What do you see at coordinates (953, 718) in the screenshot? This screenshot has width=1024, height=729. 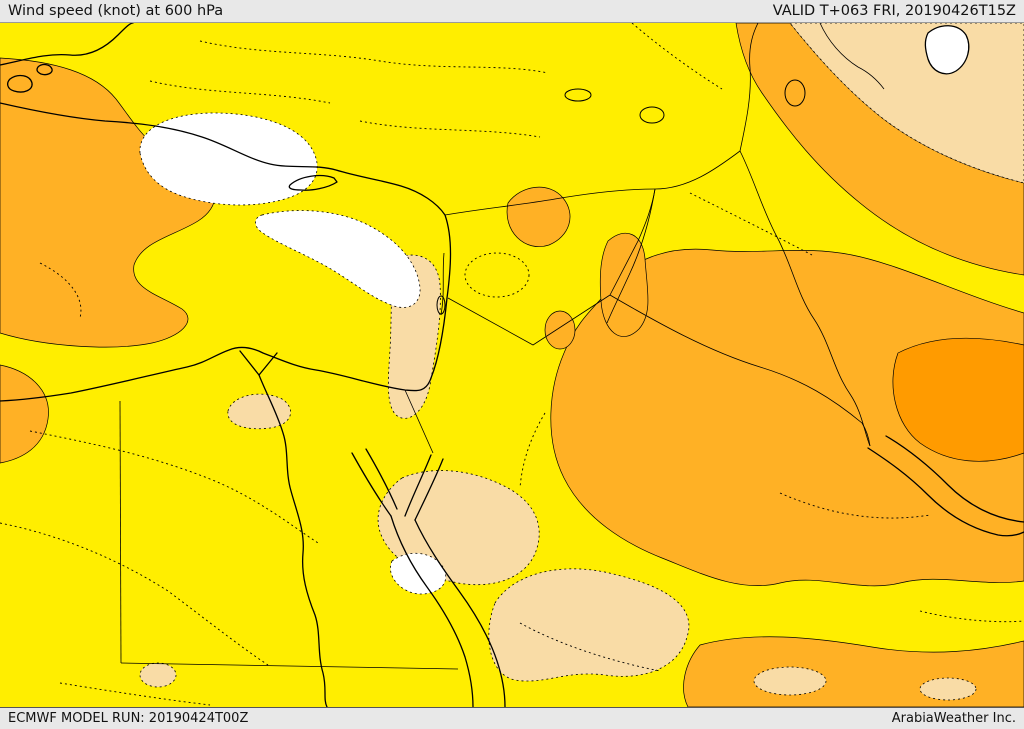 I see `attribution-label: ArabiaWeather Inc.` at bounding box center [953, 718].